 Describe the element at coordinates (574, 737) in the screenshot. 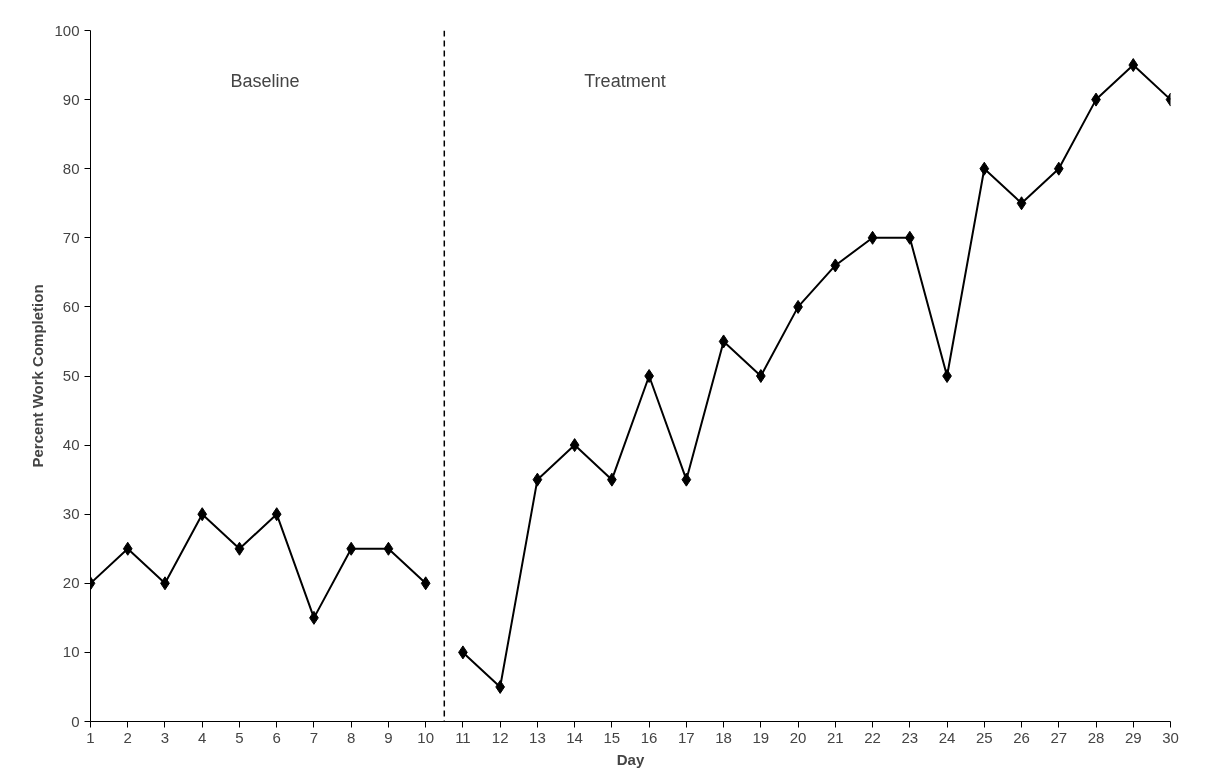

I see `x-tick-label: 14` at that location.